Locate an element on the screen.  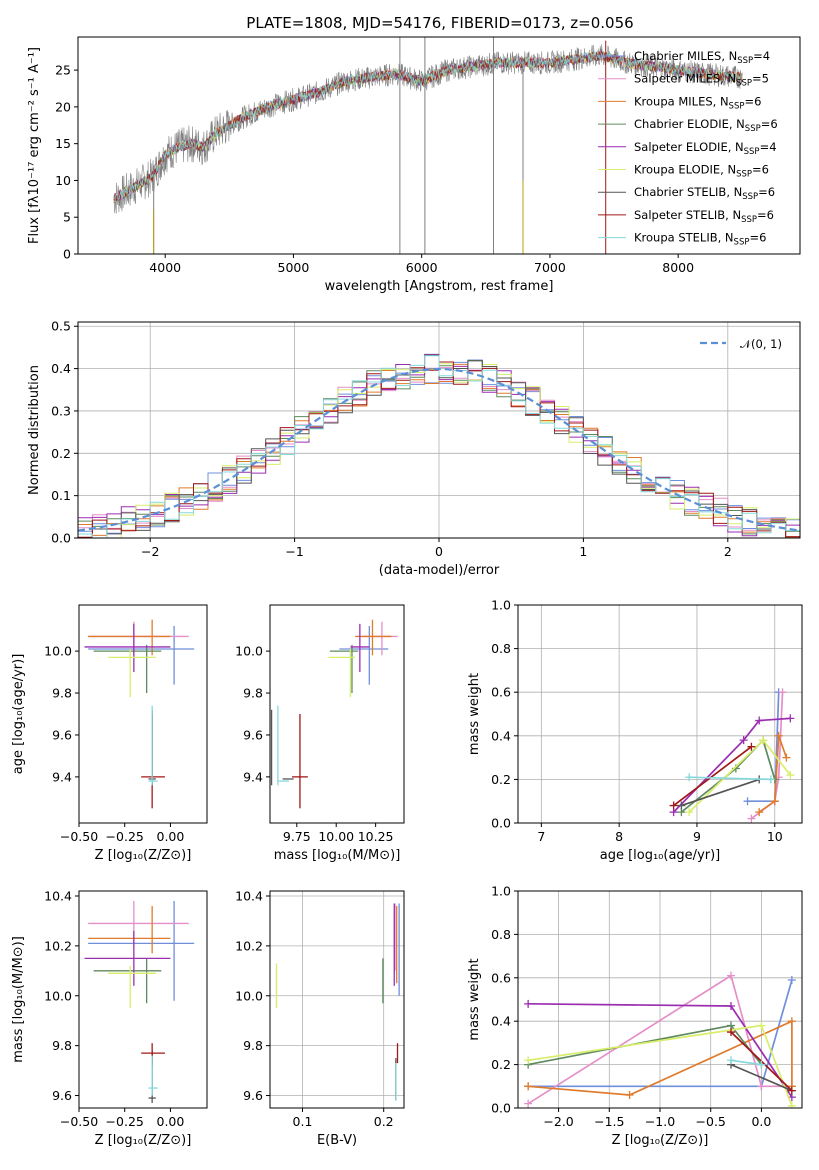
x-axis-label: wavelength [Angstrom, rest frame] is located at coordinates (439, 286).